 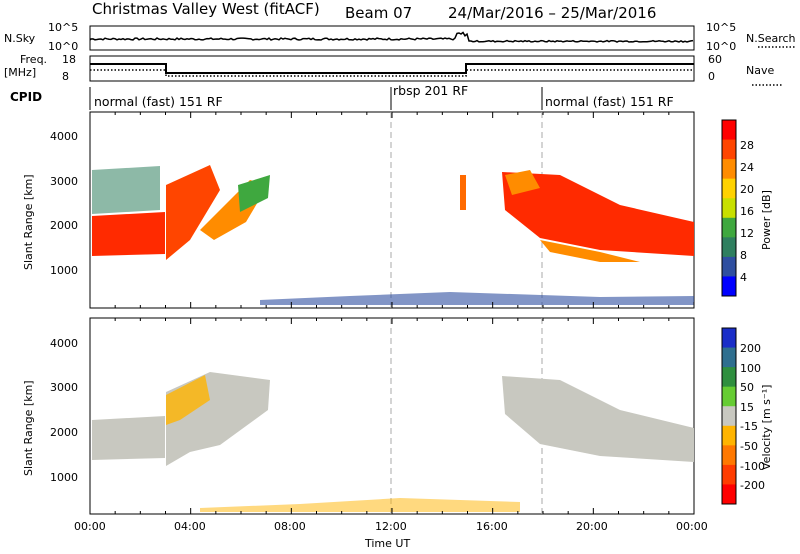 What do you see at coordinates (743, 255) in the screenshot?
I see `power-cb-tick-8: 8` at bounding box center [743, 255].